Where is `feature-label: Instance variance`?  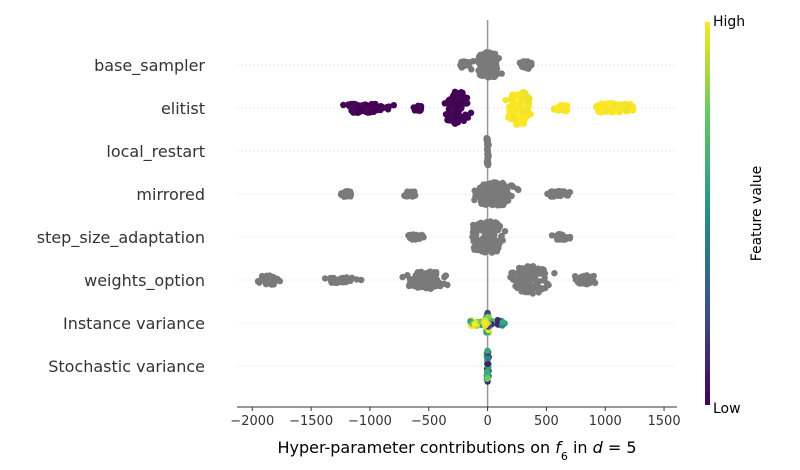
feature-label: Instance variance is located at coordinates (134, 323).